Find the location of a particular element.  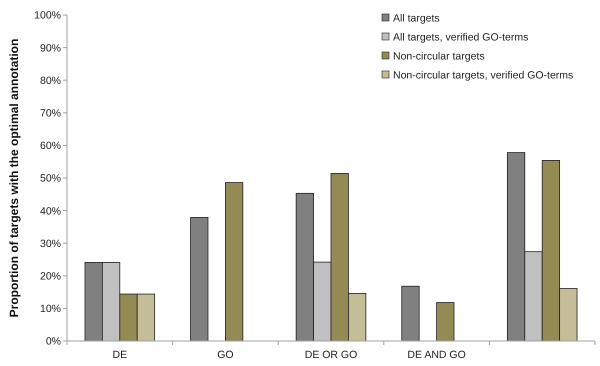

legend-label: Non-circular targets is located at coordinates (439, 56).